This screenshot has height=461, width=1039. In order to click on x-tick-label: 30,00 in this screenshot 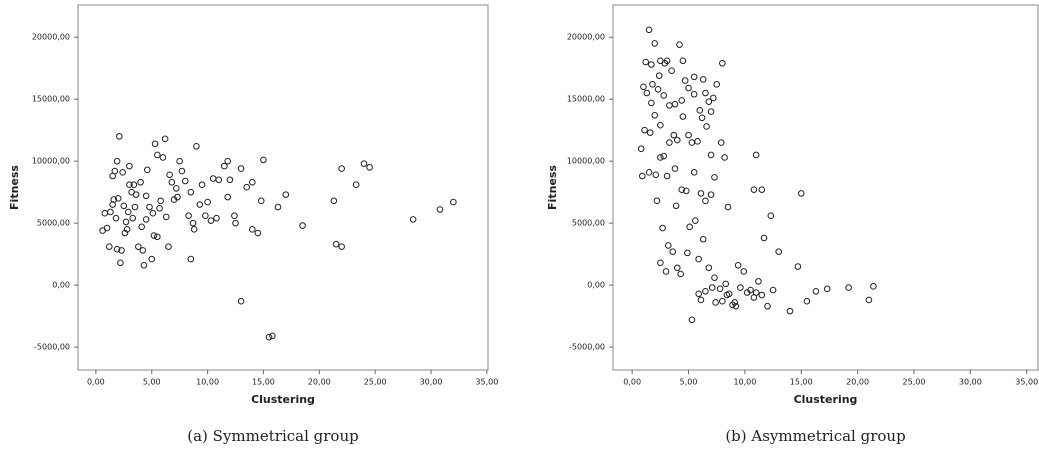, I will do `click(431, 382)`.